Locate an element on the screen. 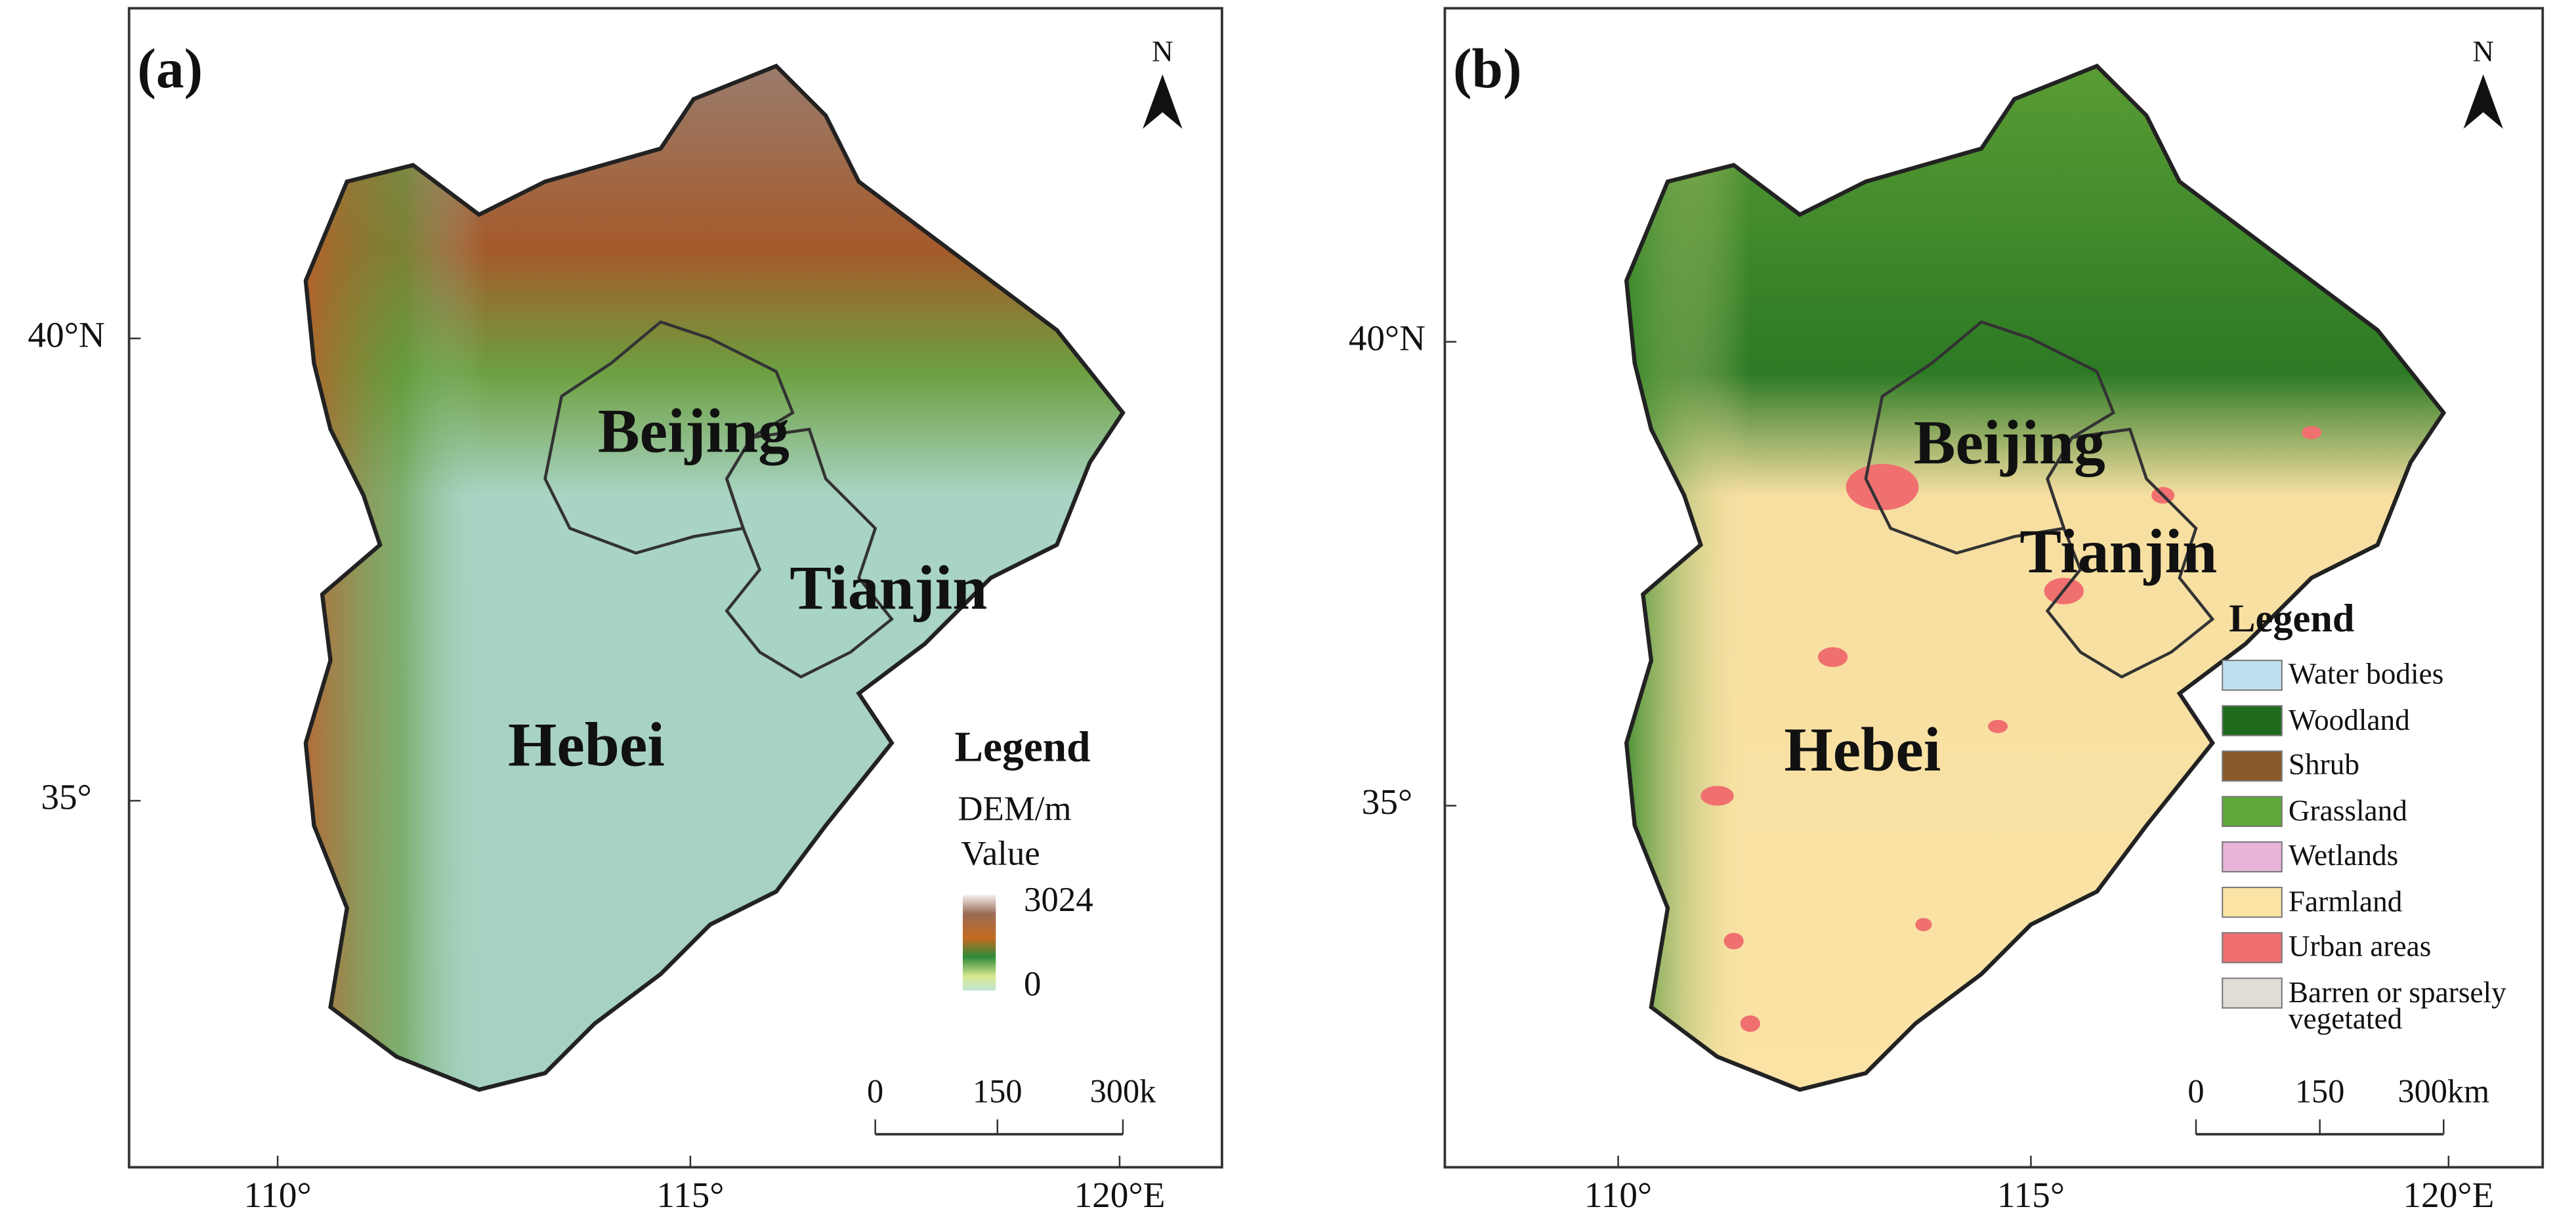 This screenshot has width=2576, height=1230. legend-label: Grassland is located at coordinates (2347, 811).